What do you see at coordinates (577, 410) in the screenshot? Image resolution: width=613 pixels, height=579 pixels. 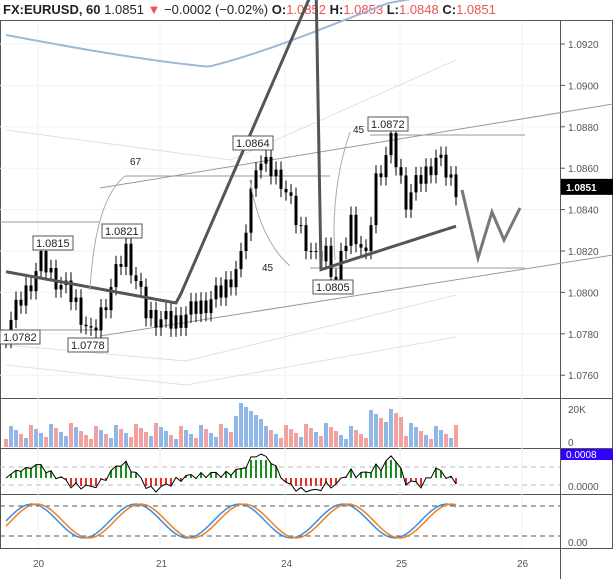 I see `volume-tick-label: 20K` at bounding box center [577, 410].